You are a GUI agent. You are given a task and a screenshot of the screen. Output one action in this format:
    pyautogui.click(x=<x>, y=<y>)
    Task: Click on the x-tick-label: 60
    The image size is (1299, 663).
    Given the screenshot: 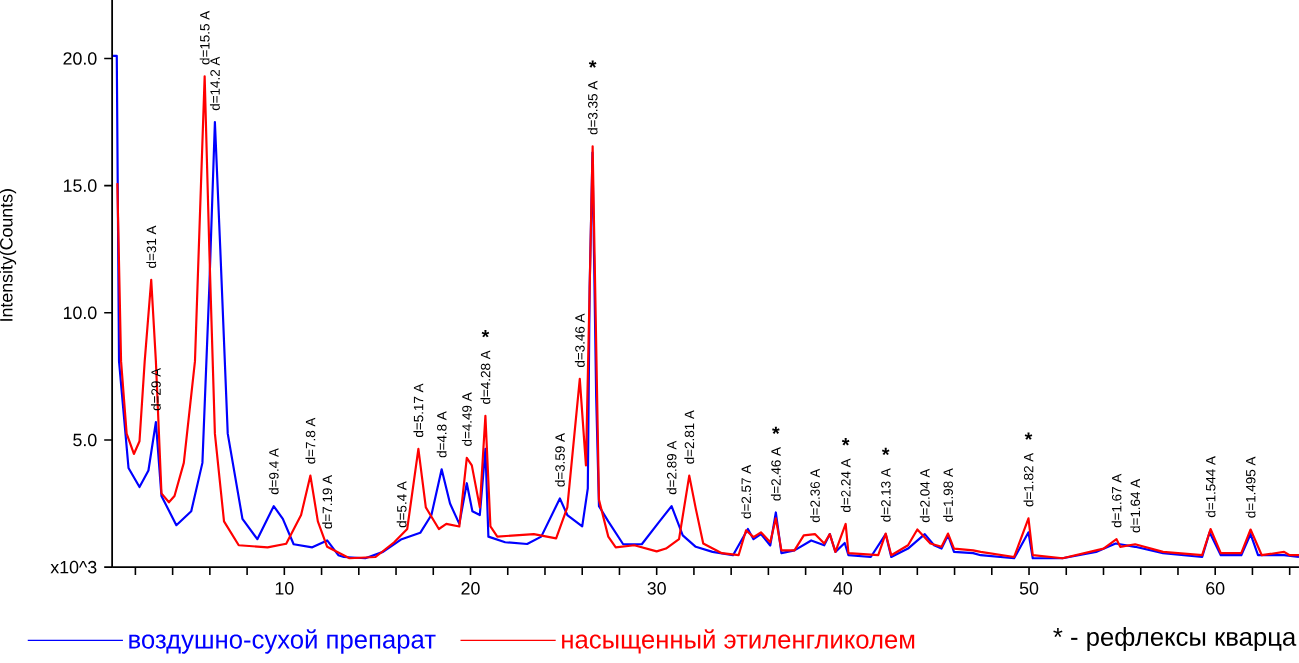 What is the action you would take?
    pyautogui.click(x=1215, y=588)
    